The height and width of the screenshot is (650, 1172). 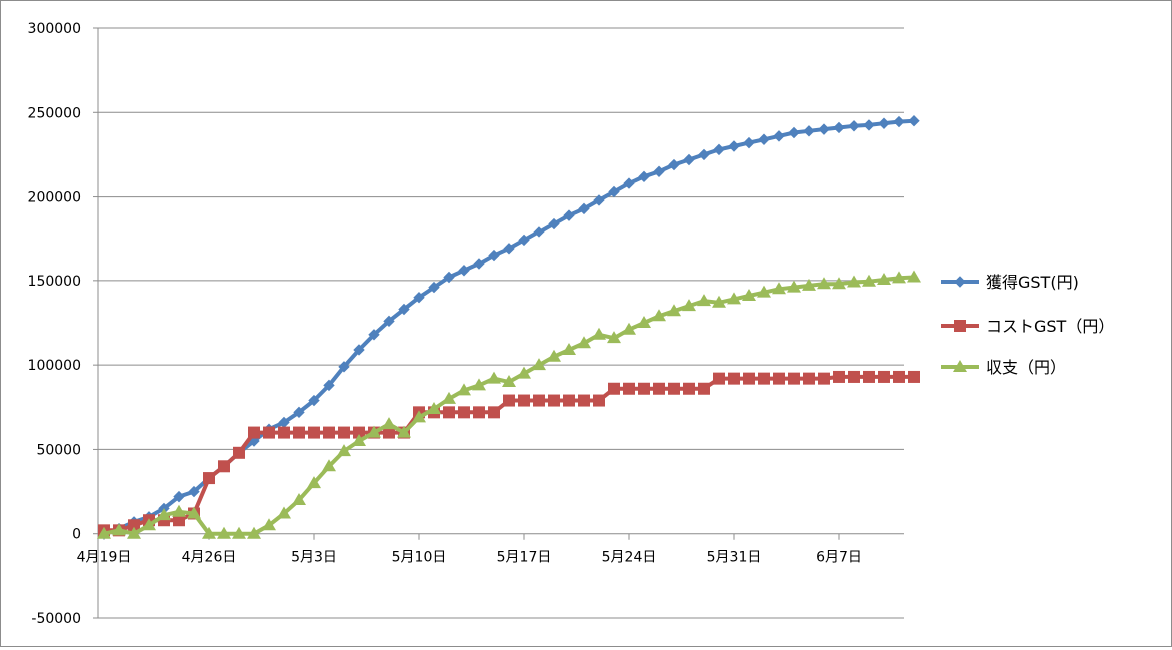 I want to click on x-tick-label: 6月7日, so click(x=839, y=558).